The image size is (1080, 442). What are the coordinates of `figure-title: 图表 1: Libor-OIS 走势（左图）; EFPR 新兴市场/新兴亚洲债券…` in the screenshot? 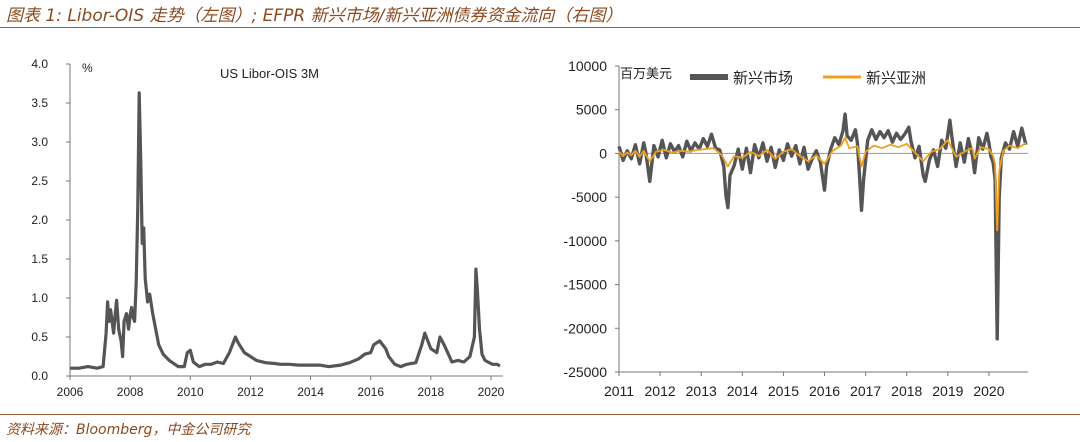 It's located at (314, 16).